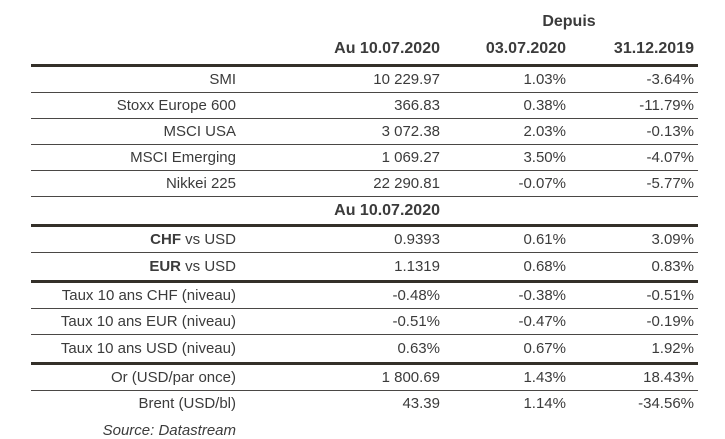 The height and width of the screenshot is (439, 725). Describe the element at coordinates (387, 210) in the screenshot. I see `section-header: Au 10.07.2020` at that location.